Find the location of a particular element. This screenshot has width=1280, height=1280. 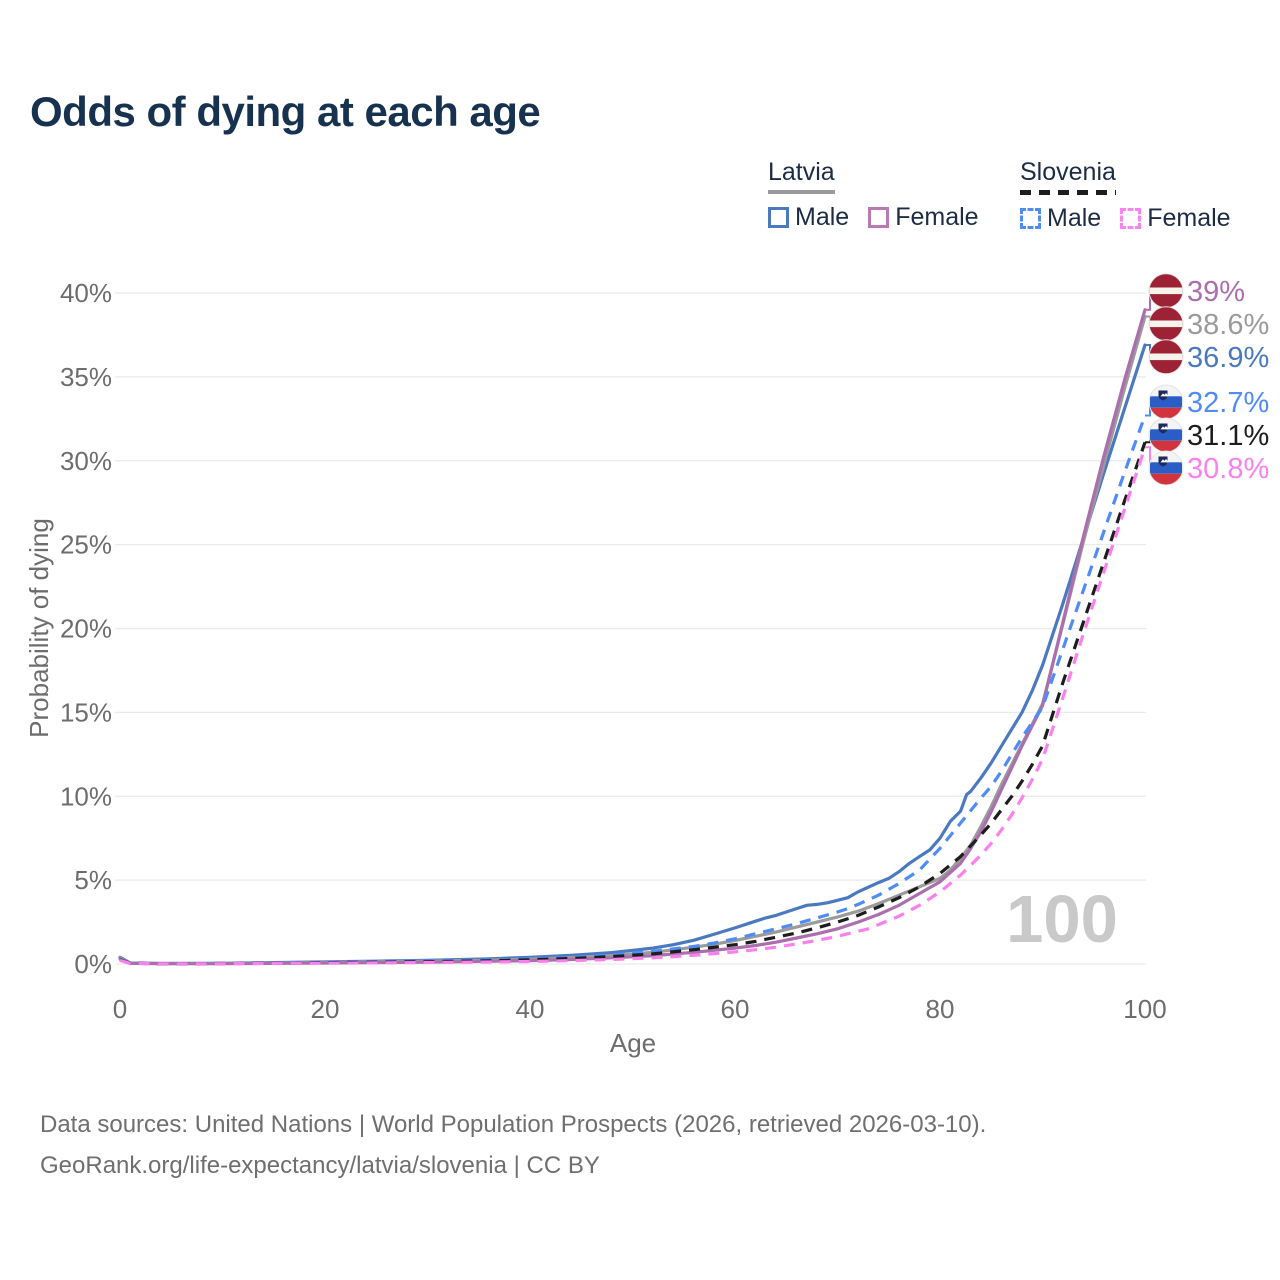

hovered-age-watermark: 100 is located at coordinates (1062, 919).